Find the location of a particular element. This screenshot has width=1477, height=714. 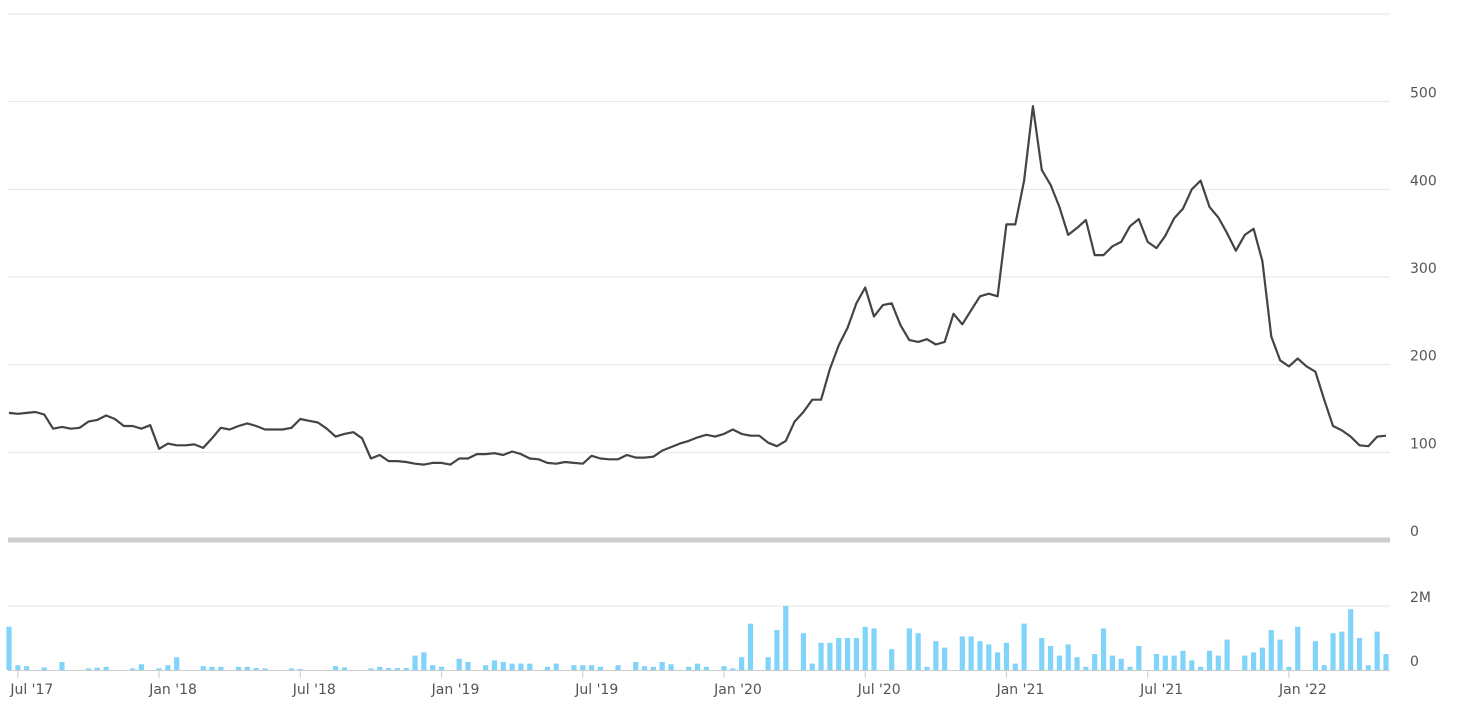

x-tick-label: Jan '20 is located at coordinates (737, 690).